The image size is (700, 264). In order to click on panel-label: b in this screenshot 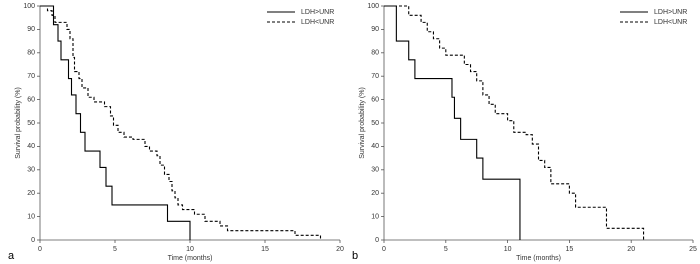, I will do `click(355, 256)`.